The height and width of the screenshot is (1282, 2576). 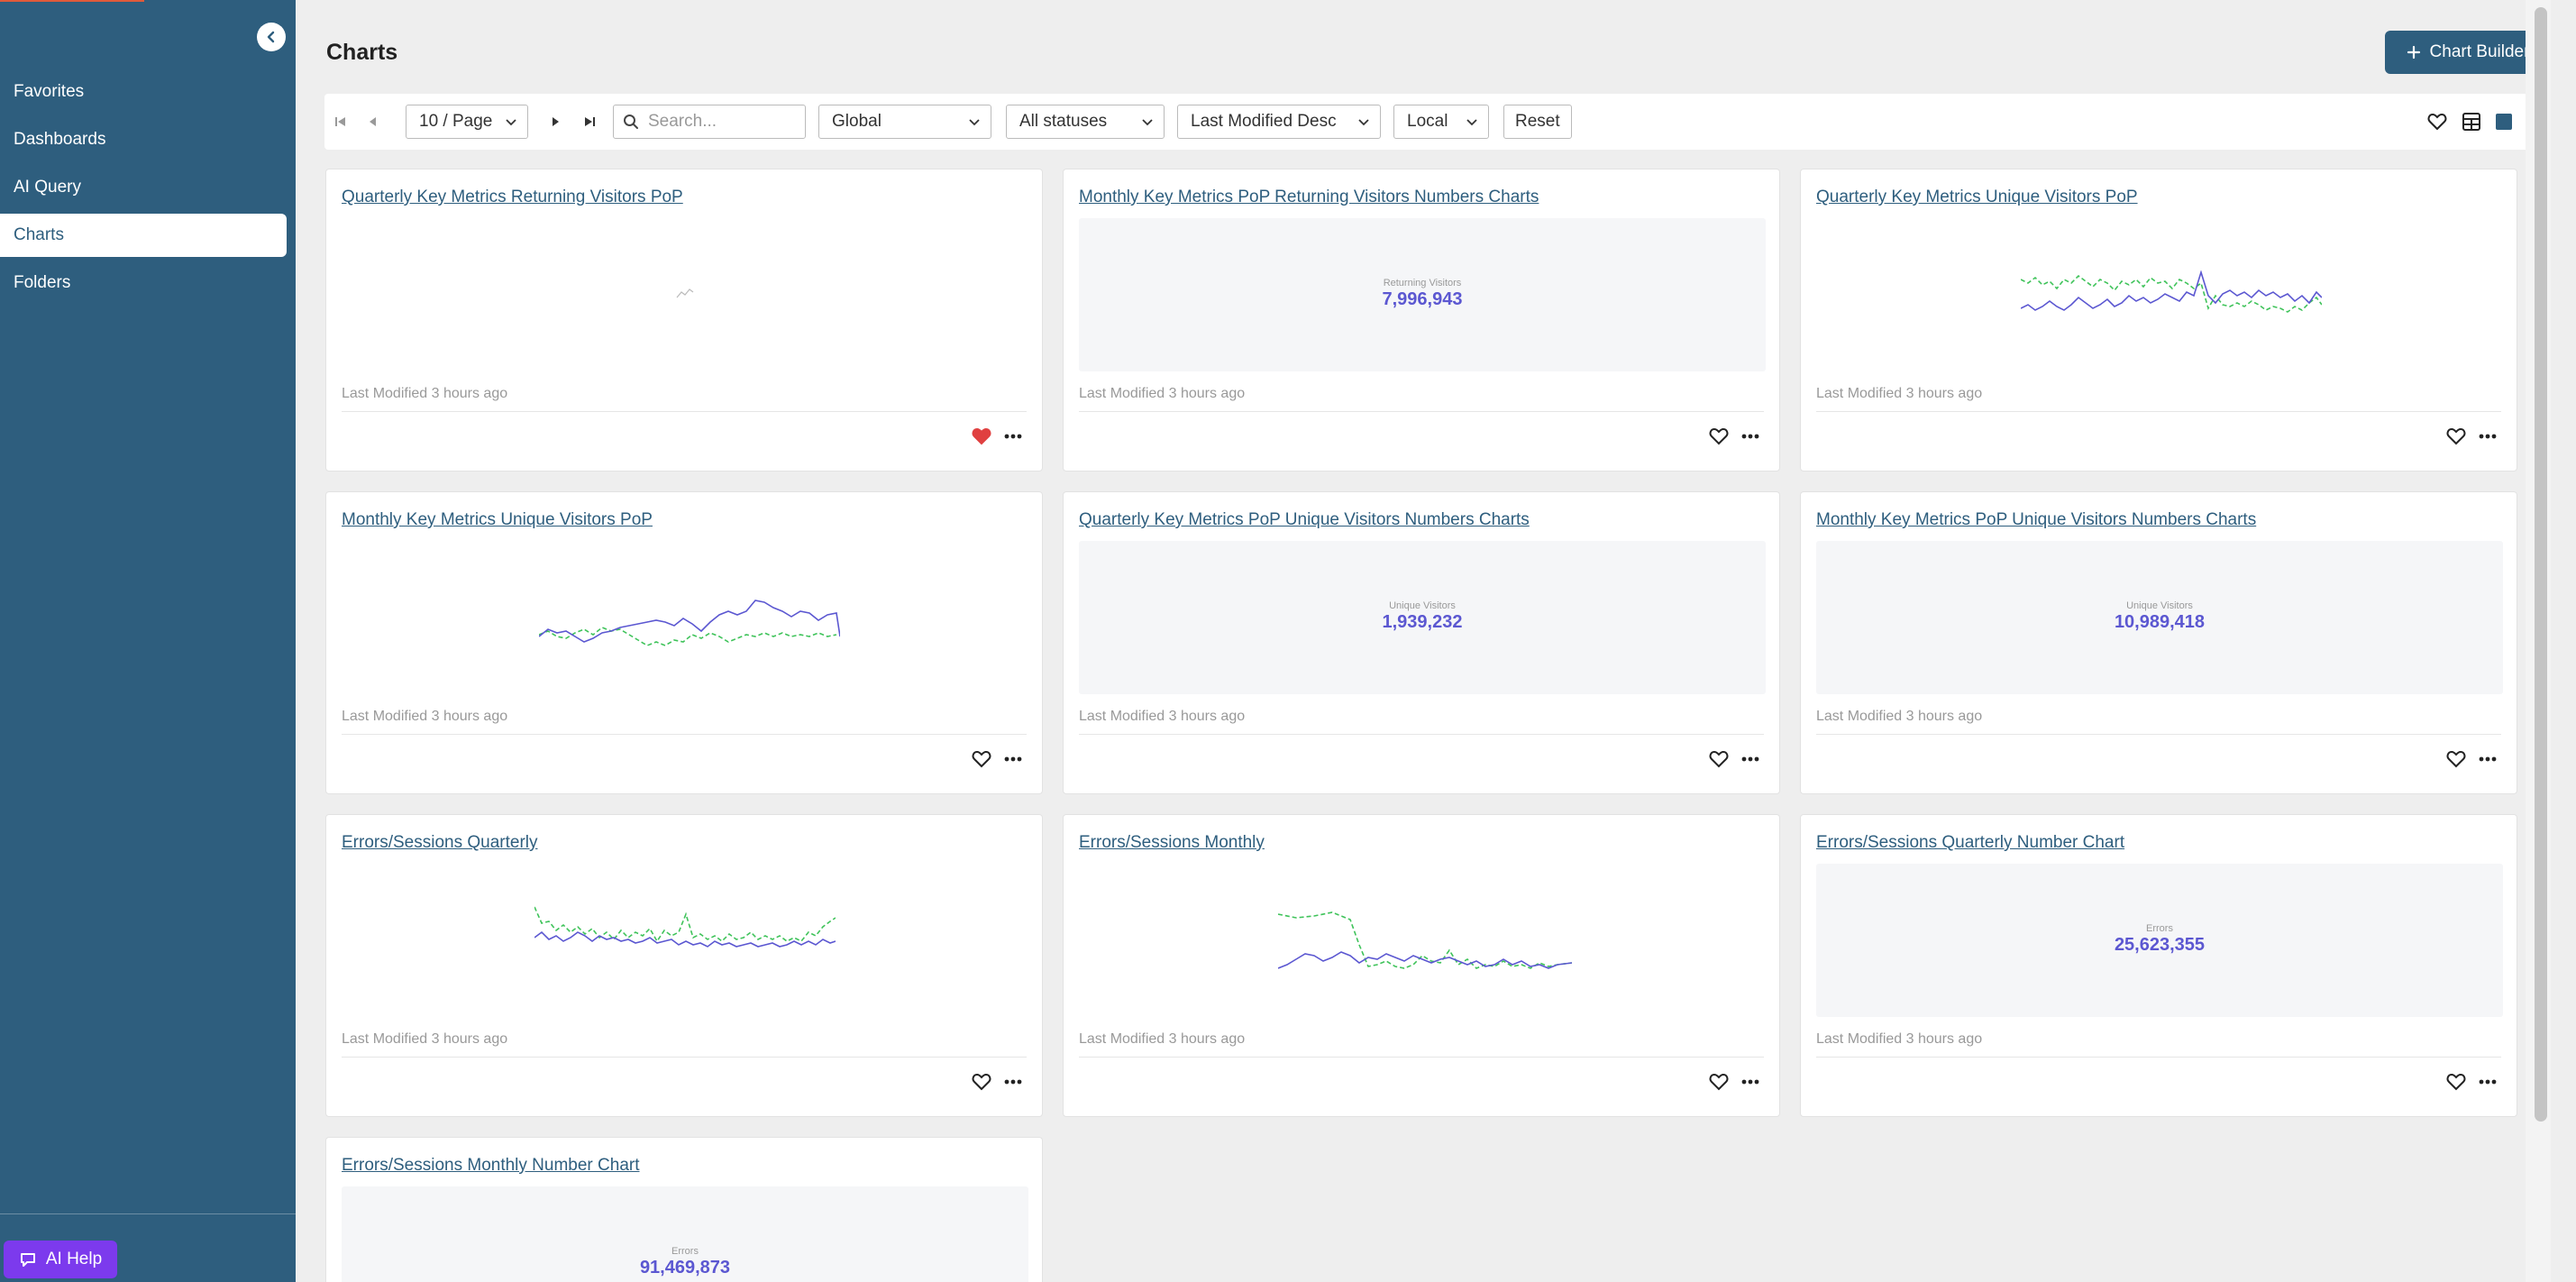 I want to click on last-page-icon, so click(x=590, y=121).